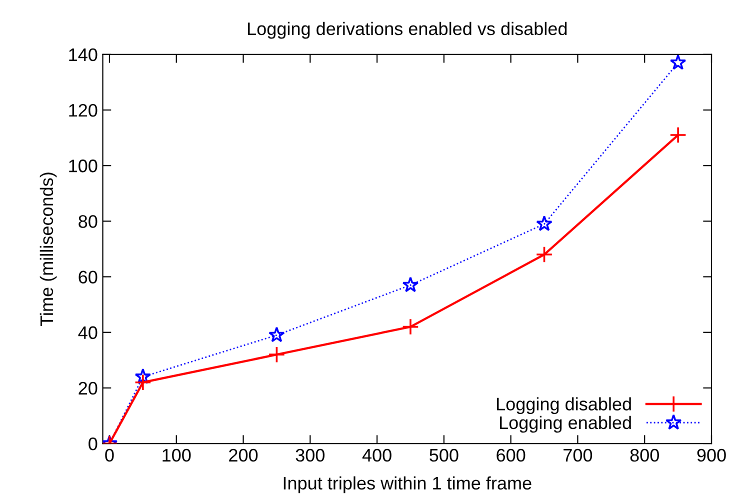  I want to click on x-axis-title: Input triples within 1 time frame, so click(408, 485).